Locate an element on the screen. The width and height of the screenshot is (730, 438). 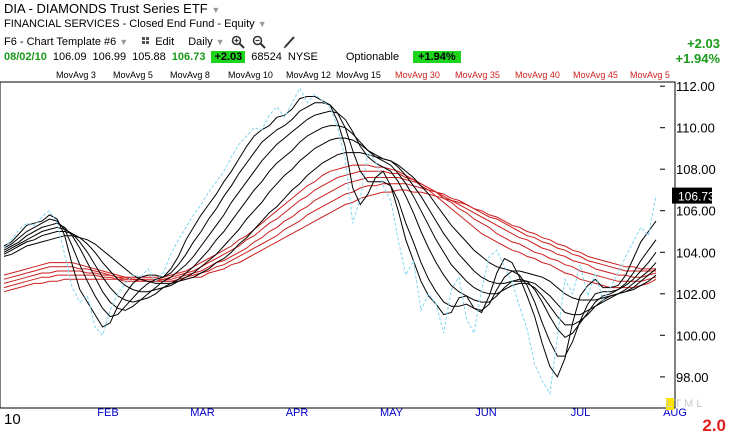
quote-date: 08/02/10 is located at coordinates (25, 57).